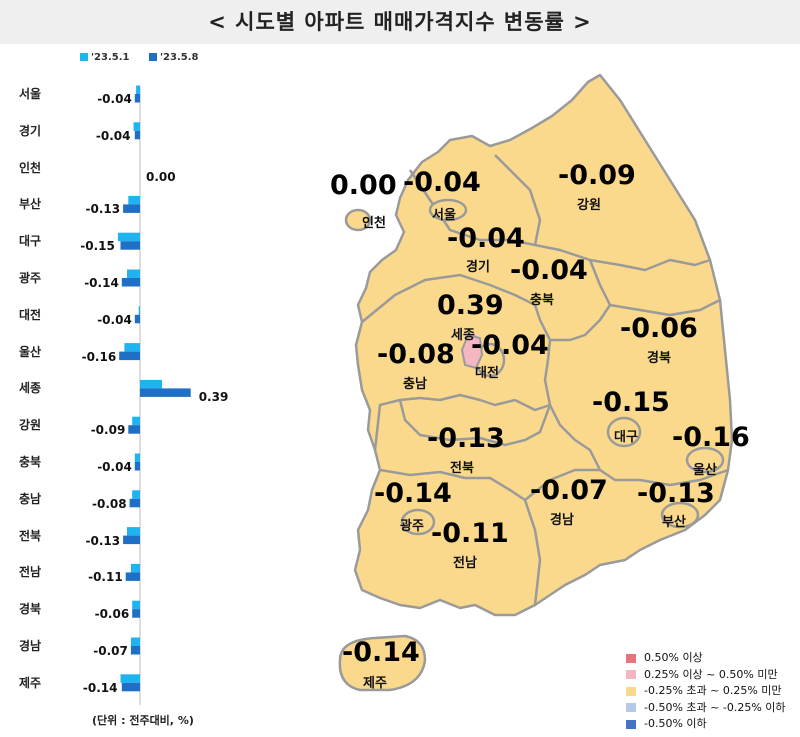  Describe the element at coordinates (97, 246) in the screenshot. I see `value-label: -0.15` at that location.